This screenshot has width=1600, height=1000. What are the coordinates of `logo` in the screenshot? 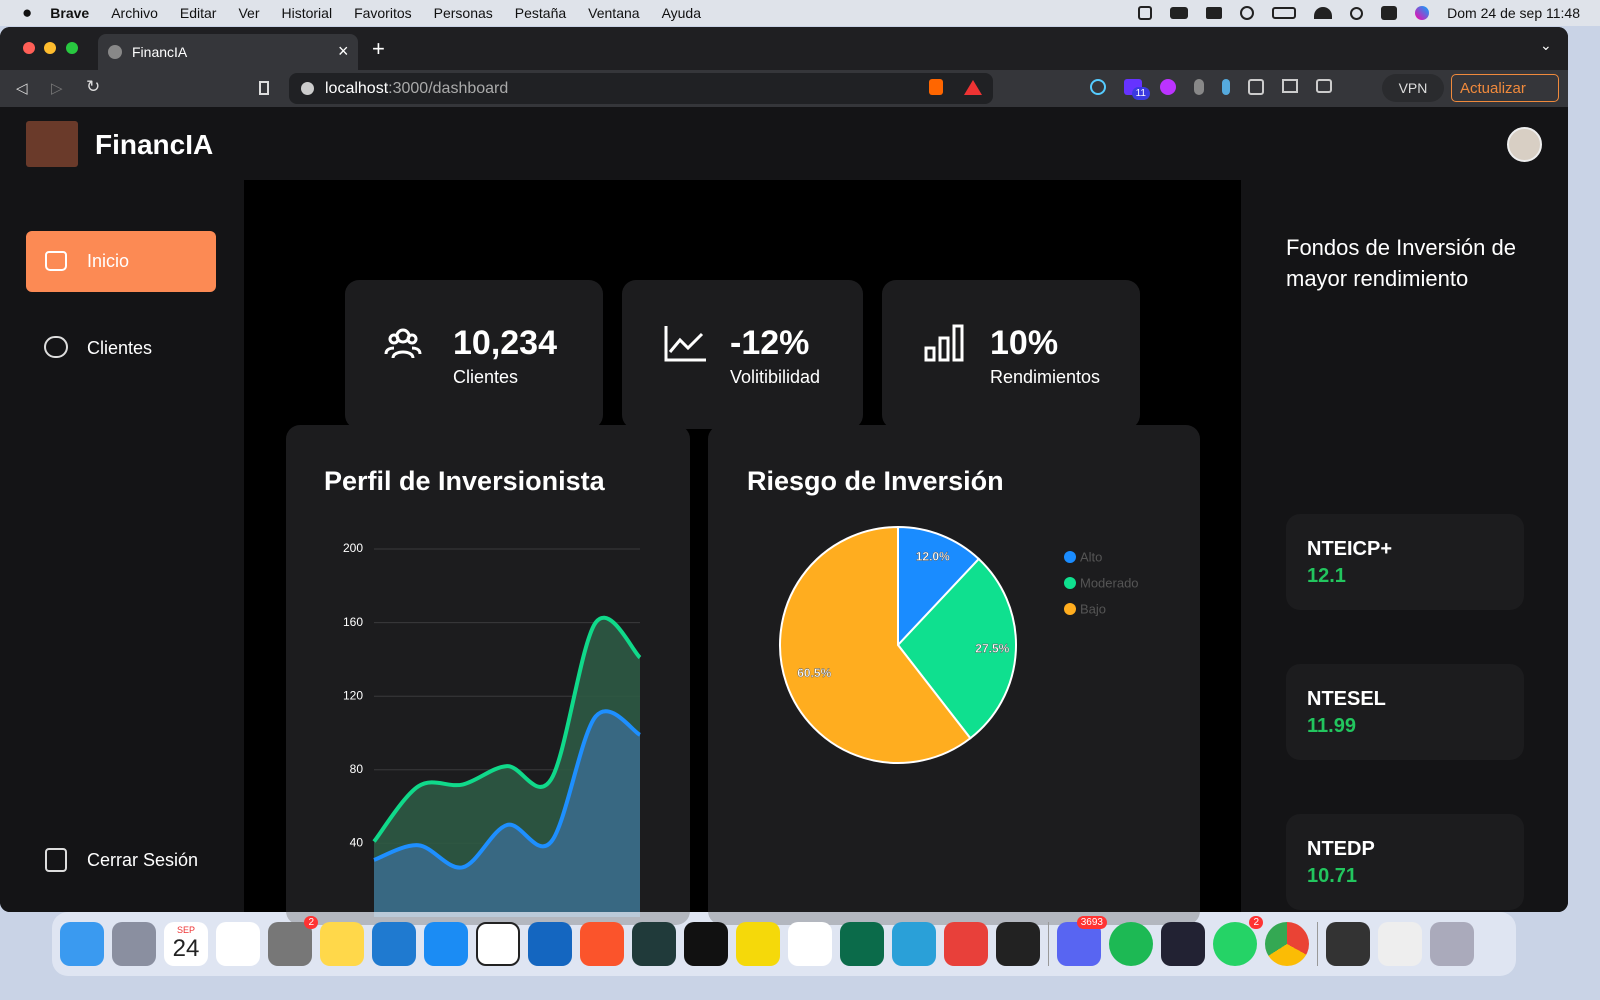 It's located at (52, 144).